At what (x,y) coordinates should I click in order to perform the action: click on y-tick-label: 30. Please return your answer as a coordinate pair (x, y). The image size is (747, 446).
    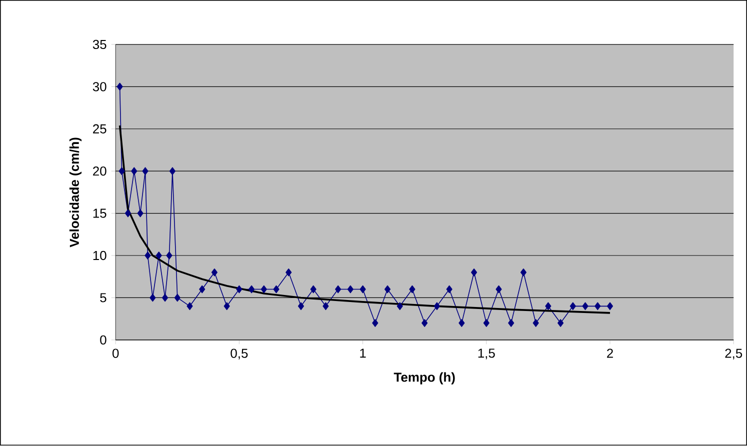
    Looking at the image, I should click on (99, 87).